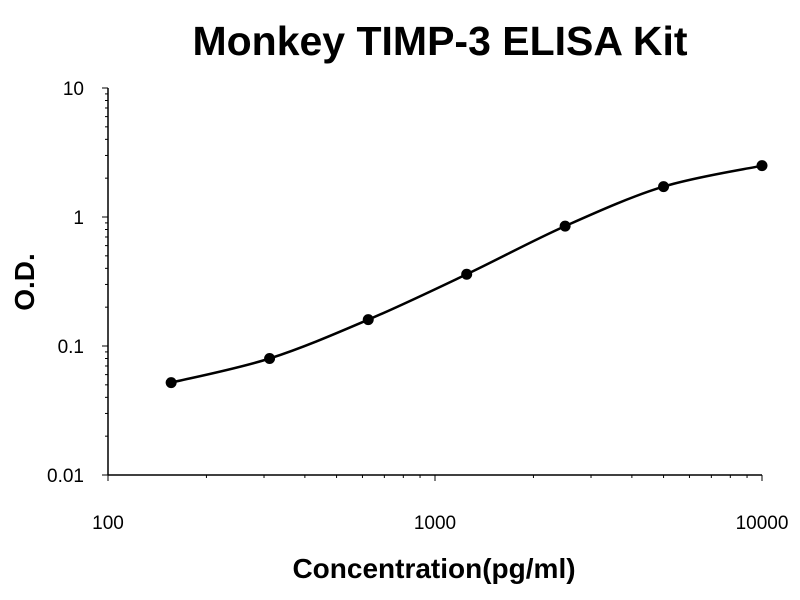  I want to click on x-tick-label: 100, so click(108, 523).